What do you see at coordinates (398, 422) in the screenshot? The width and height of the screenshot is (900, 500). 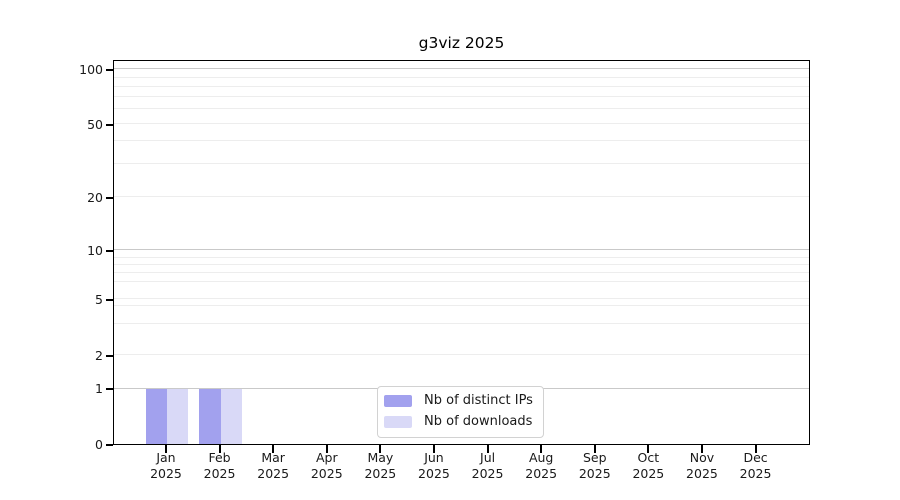 I see `legend-swatch-downloads` at bounding box center [398, 422].